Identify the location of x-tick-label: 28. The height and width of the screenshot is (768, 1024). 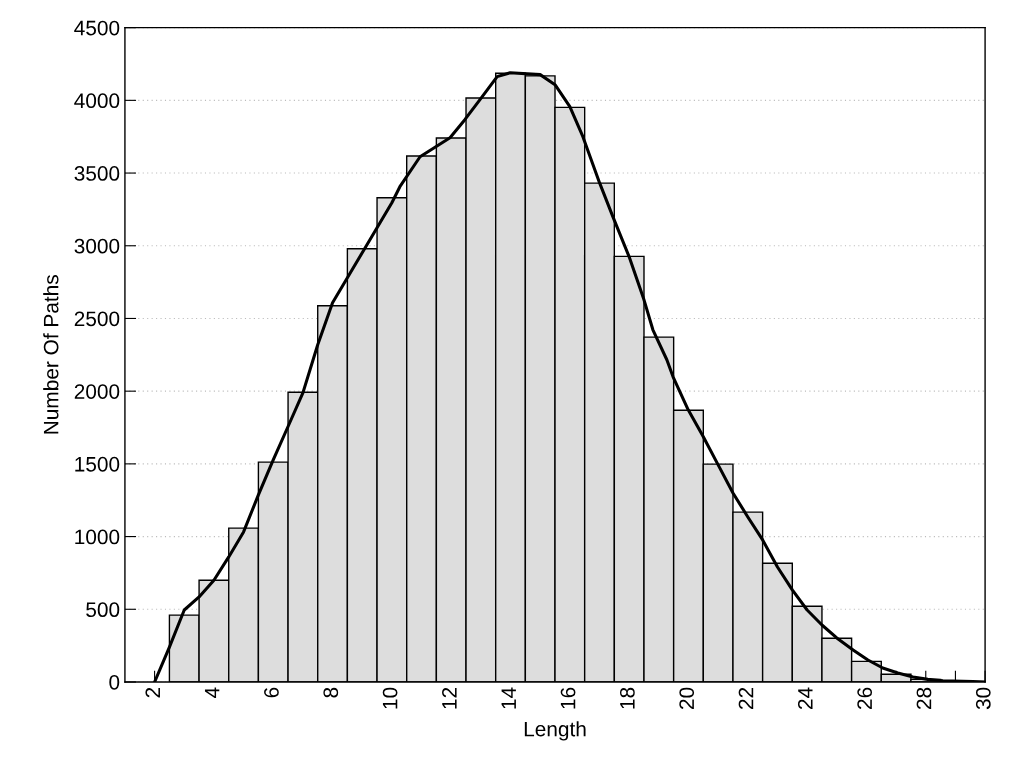
(924, 698).